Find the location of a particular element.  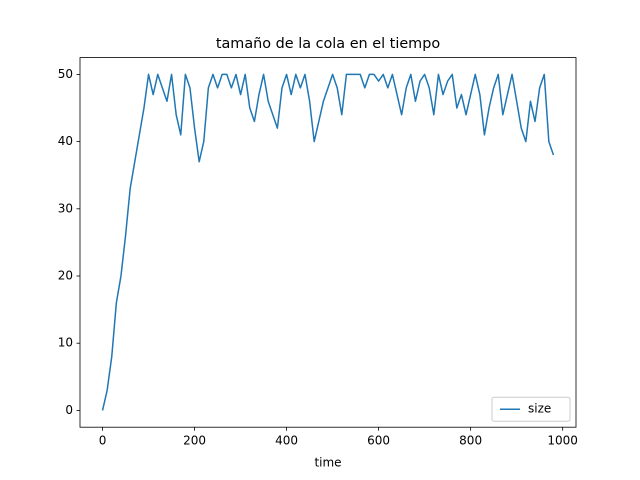

x-tick-label: 400 is located at coordinates (286, 441).